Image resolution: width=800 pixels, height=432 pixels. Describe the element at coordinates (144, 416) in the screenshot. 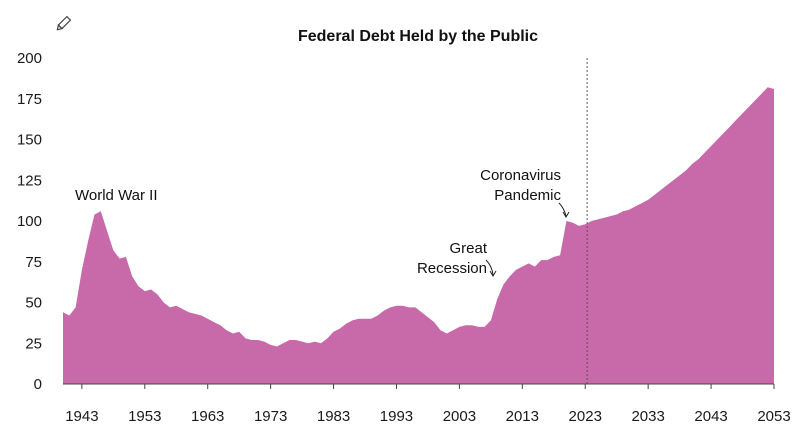

I see `x-tick-label: 1953` at that location.